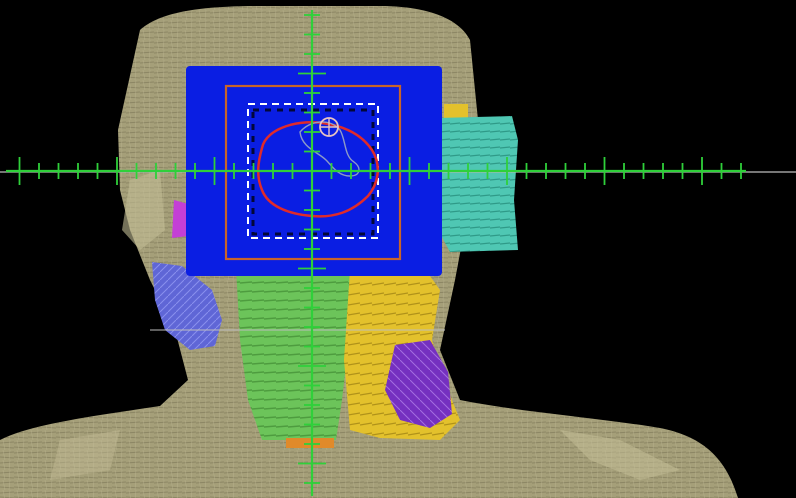 The height and width of the screenshot is (498, 796). What do you see at coordinates (310, 443) in the screenshot?
I see `structure-esophagus` at bounding box center [310, 443].